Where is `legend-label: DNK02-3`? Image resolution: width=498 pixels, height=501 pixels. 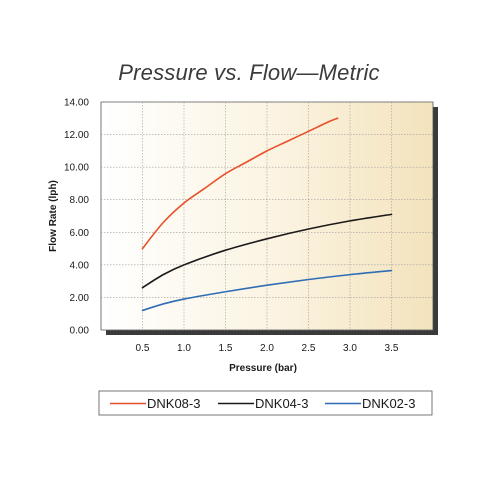 legend-label: DNK02-3 is located at coordinates (388, 403).